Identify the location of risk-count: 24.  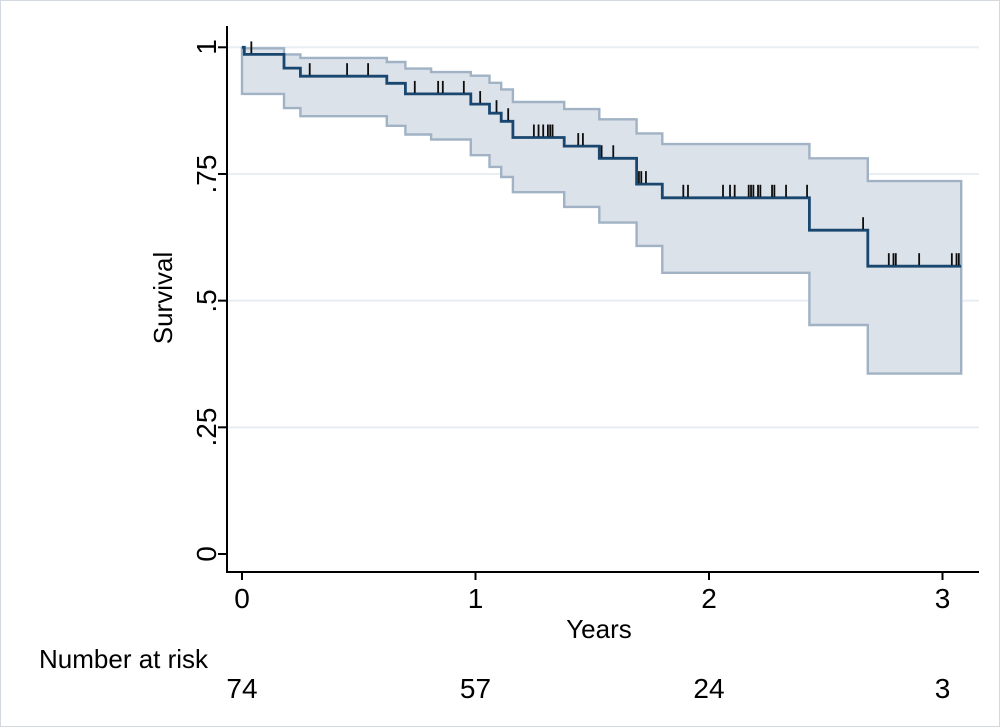
(709, 688).